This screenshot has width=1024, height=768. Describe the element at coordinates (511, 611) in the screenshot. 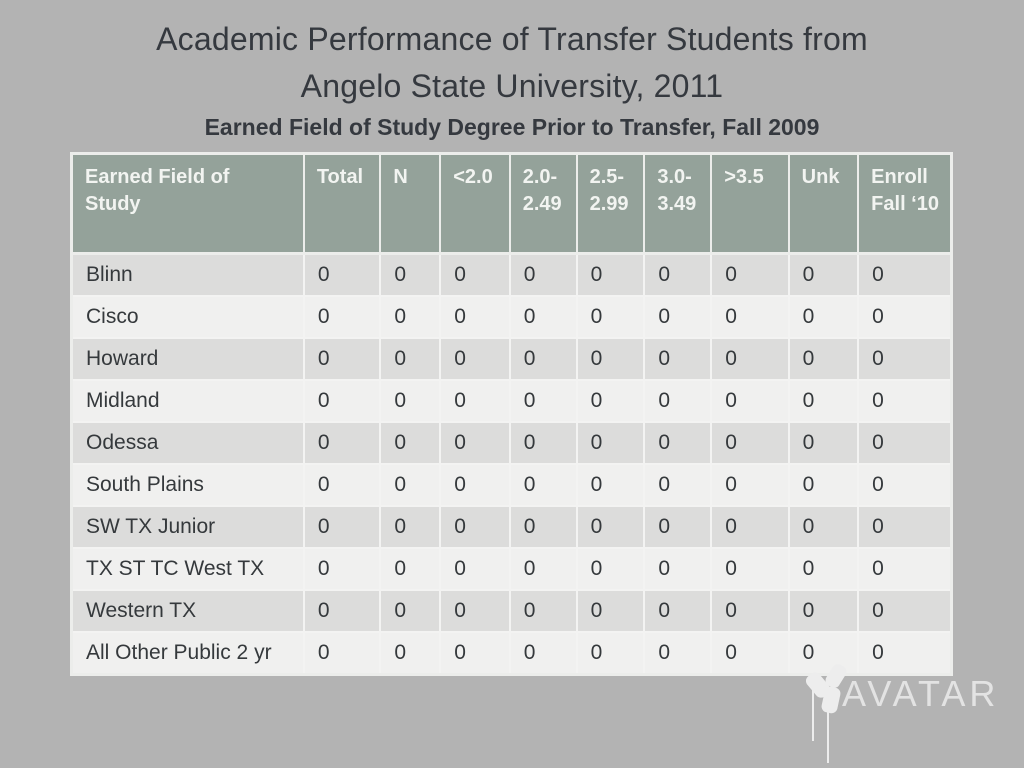

I see `table-row: Western TX 0 0 0 0 0 0 0 0 0` at that location.